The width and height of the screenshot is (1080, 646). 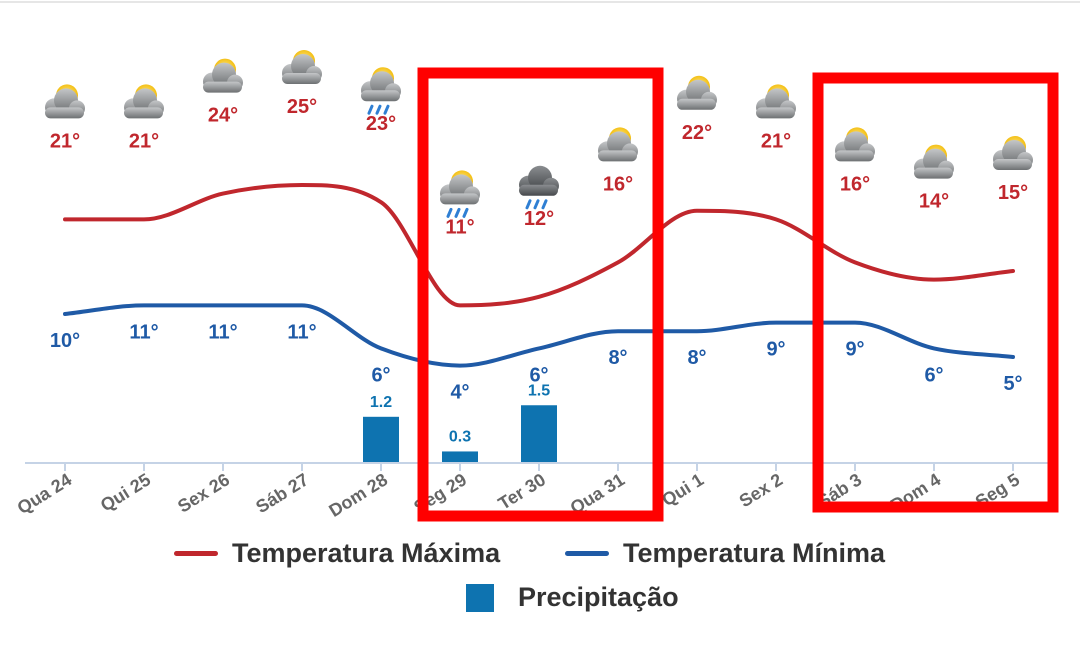 I want to click on legend-precip-label: Precipitação, so click(x=598, y=597).